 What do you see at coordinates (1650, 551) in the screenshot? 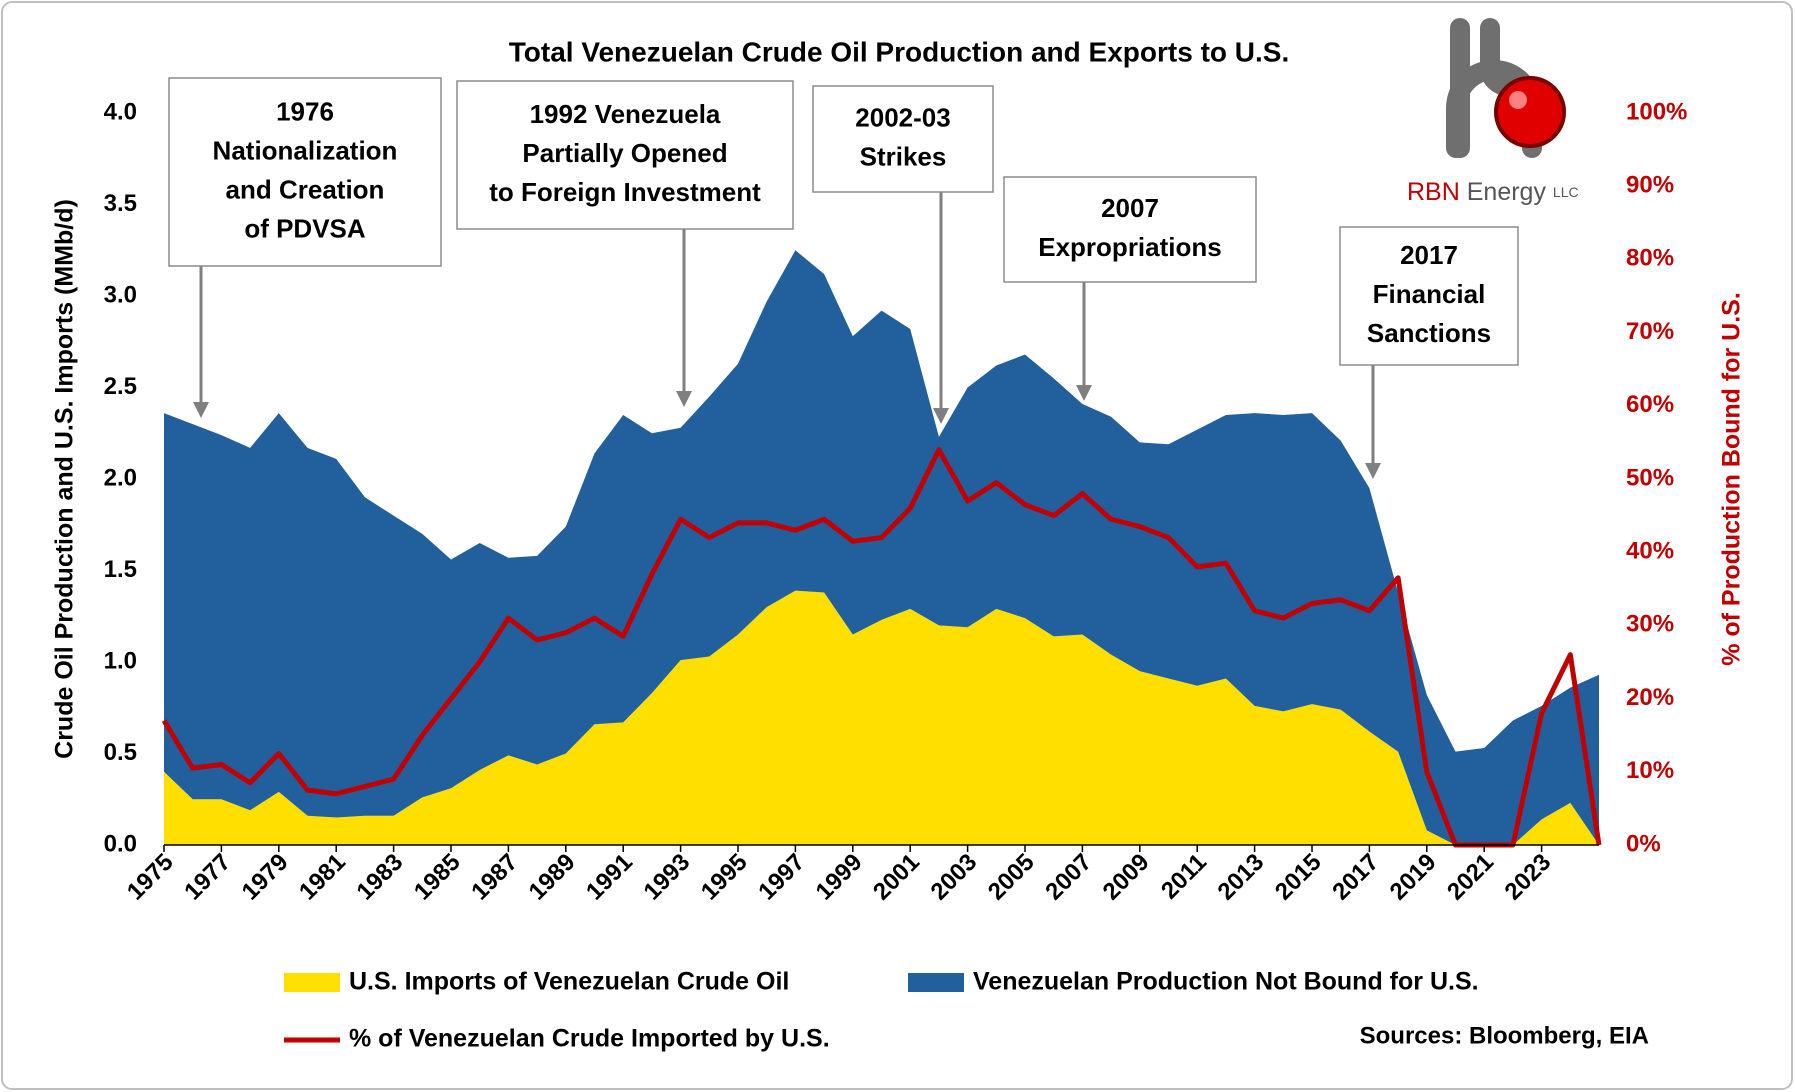
I see `y2-tick-label: 40%` at bounding box center [1650, 551].